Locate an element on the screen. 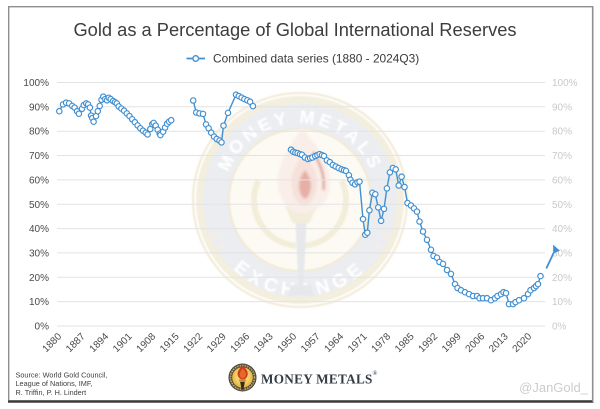 The height and width of the screenshot is (409, 600). svg-text: MONEY METALS is located at coordinates (317, 379).